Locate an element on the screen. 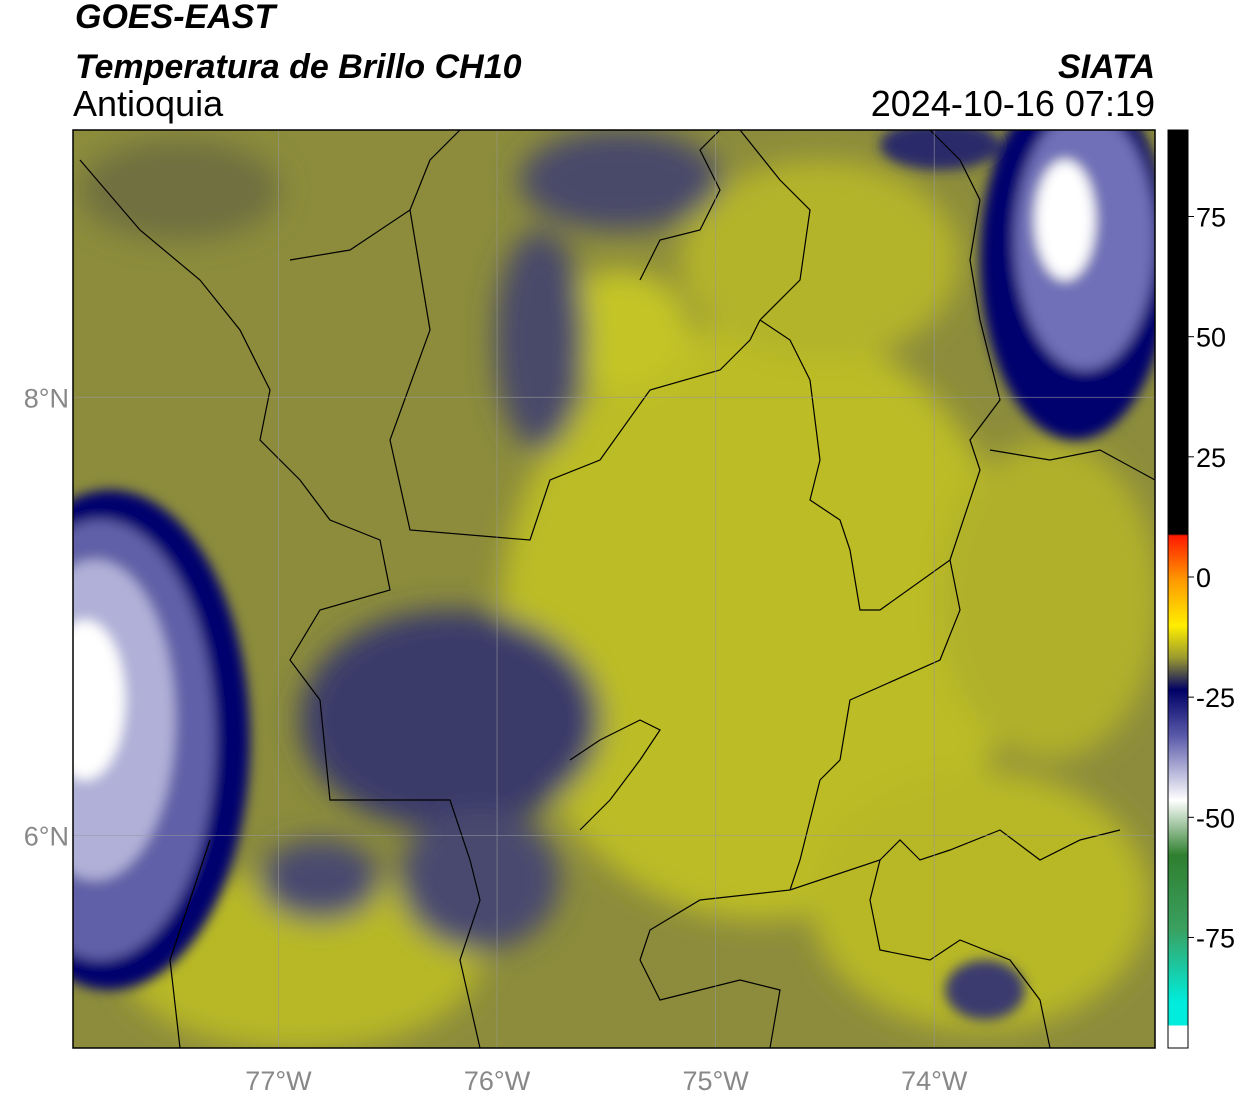 The width and height of the screenshot is (1252, 1099). lon-label: 76°W is located at coordinates (497, 1081).